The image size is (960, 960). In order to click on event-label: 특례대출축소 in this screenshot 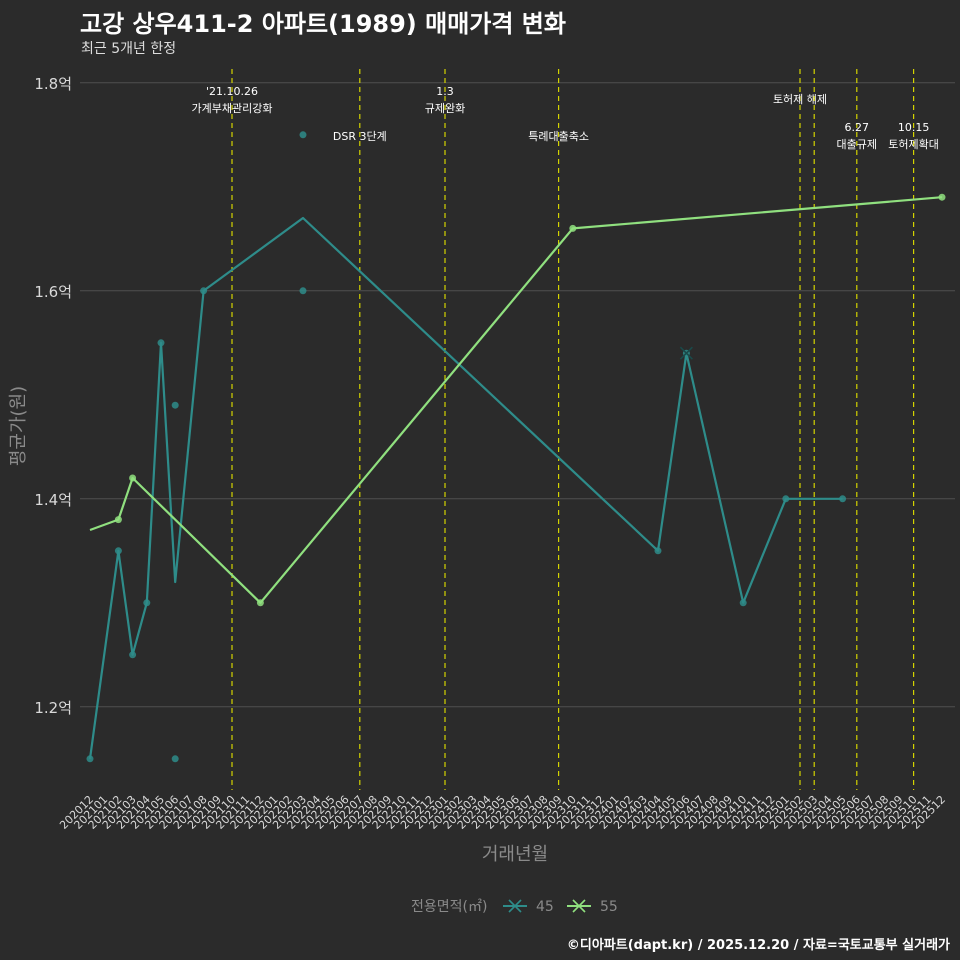, I will do `click(558, 136)`.